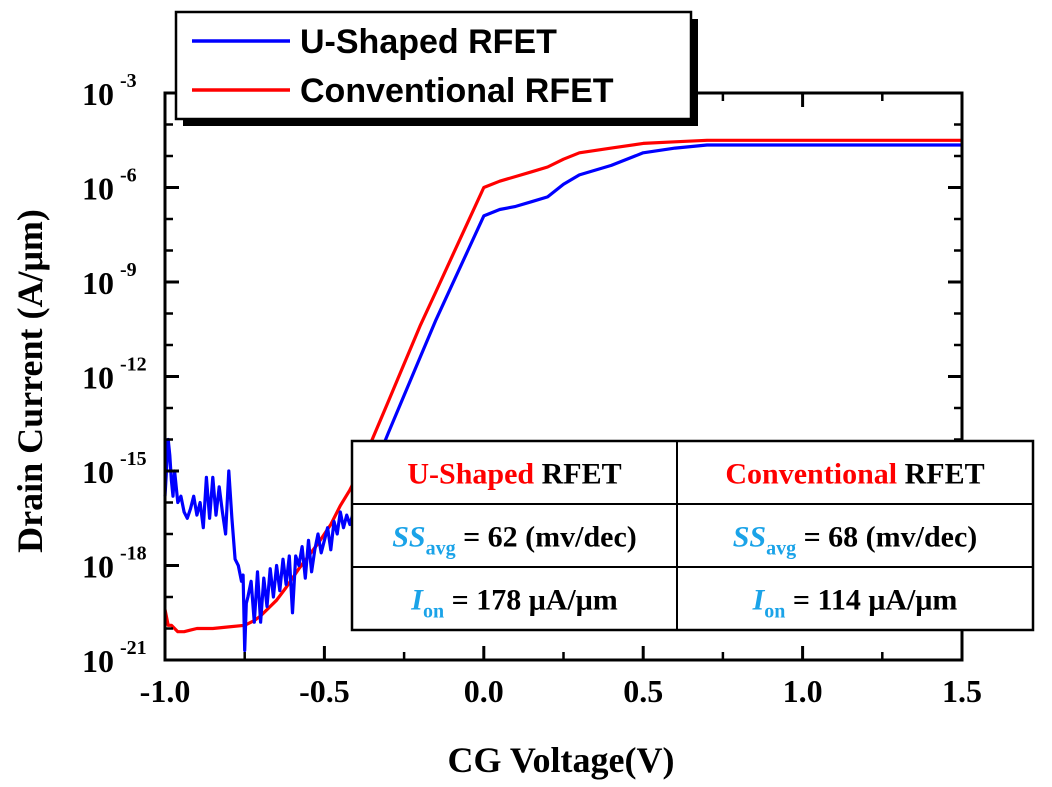  I want to click on y-tick-exponent: -6, so click(128, 176).